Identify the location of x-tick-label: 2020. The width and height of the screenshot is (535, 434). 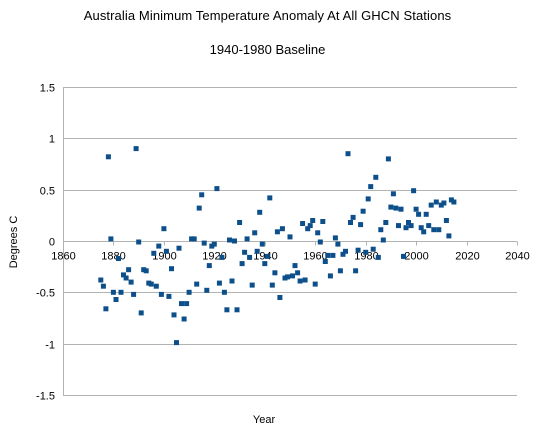
(467, 257).